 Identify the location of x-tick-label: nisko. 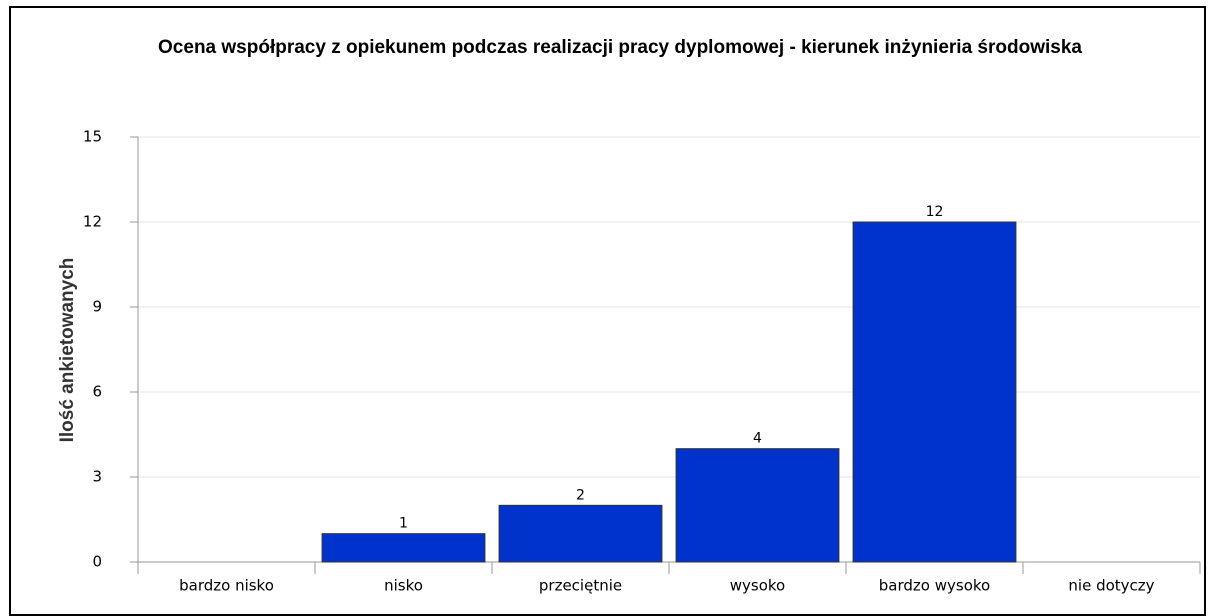
(403, 586).